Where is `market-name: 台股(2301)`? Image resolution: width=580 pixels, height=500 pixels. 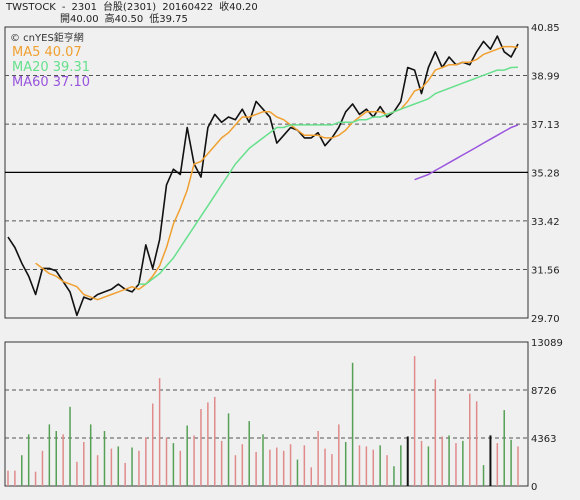 market-name: 台股(2301) is located at coordinates (129, 7).